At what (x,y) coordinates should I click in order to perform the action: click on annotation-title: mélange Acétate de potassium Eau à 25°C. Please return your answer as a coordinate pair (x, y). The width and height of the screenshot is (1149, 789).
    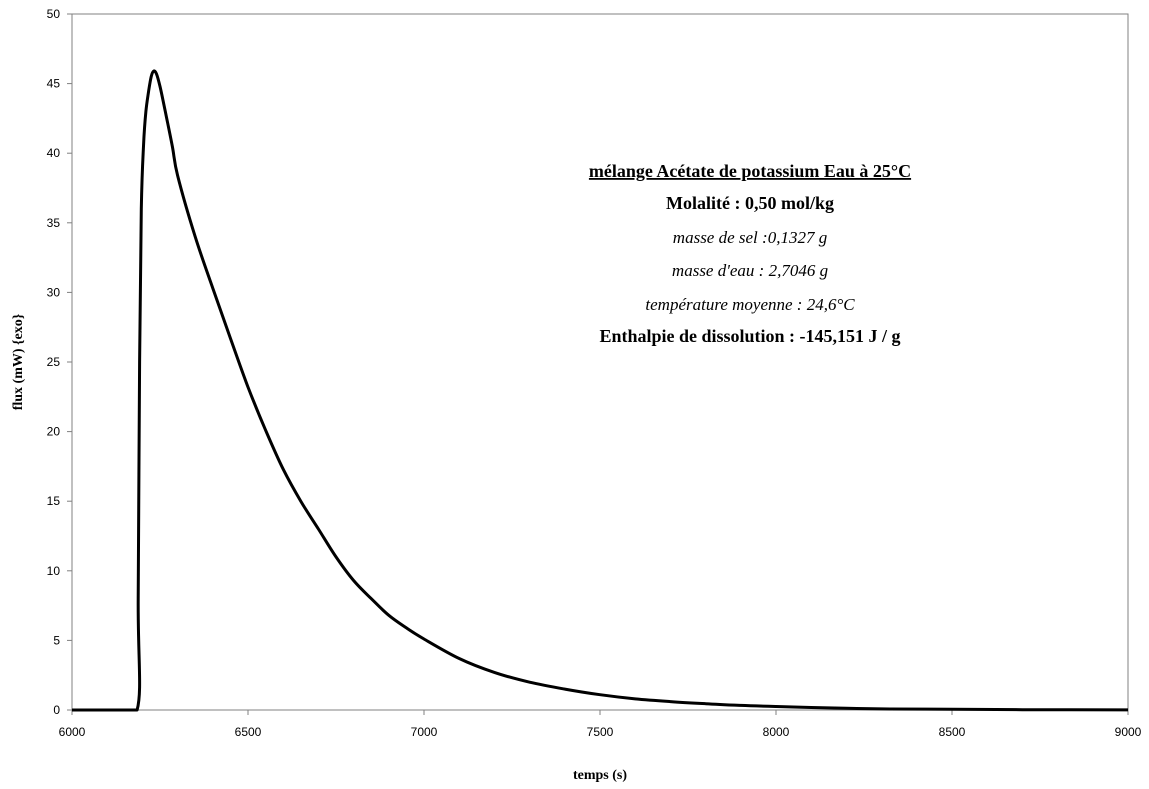
    Looking at the image, I should click on (750, 171).